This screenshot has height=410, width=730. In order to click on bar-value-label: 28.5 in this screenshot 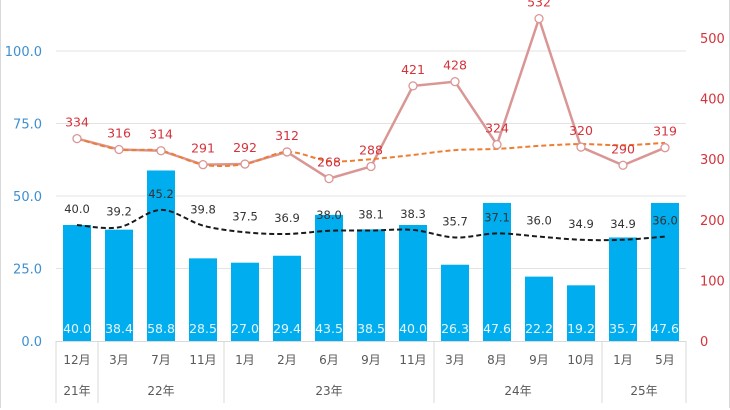, I will do `click(203, 328)`.